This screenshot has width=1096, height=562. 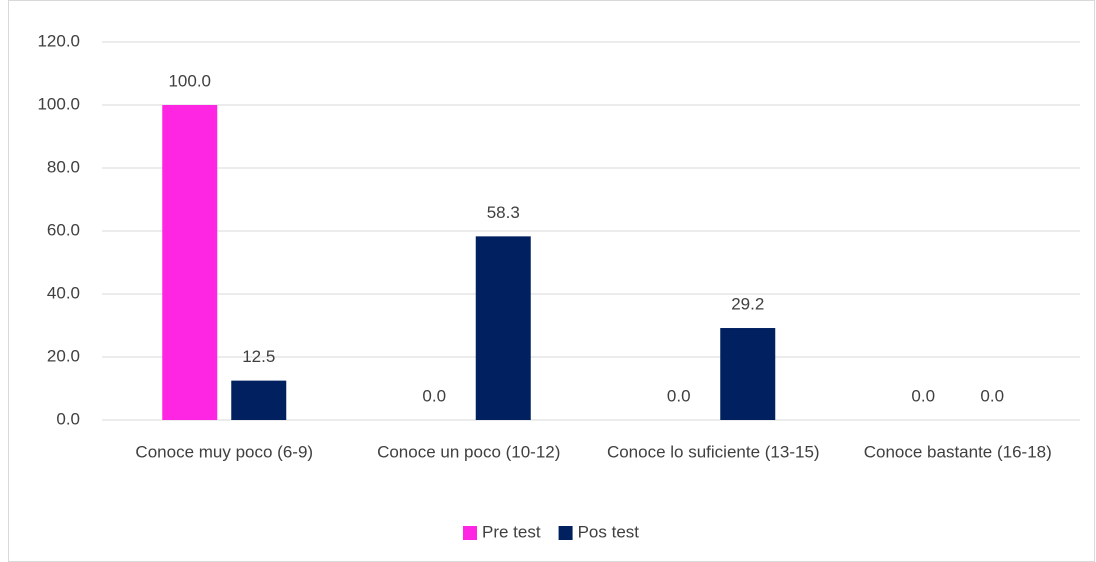 I want to click on y-tick-label: 100.0, so click(x=58, y=103).